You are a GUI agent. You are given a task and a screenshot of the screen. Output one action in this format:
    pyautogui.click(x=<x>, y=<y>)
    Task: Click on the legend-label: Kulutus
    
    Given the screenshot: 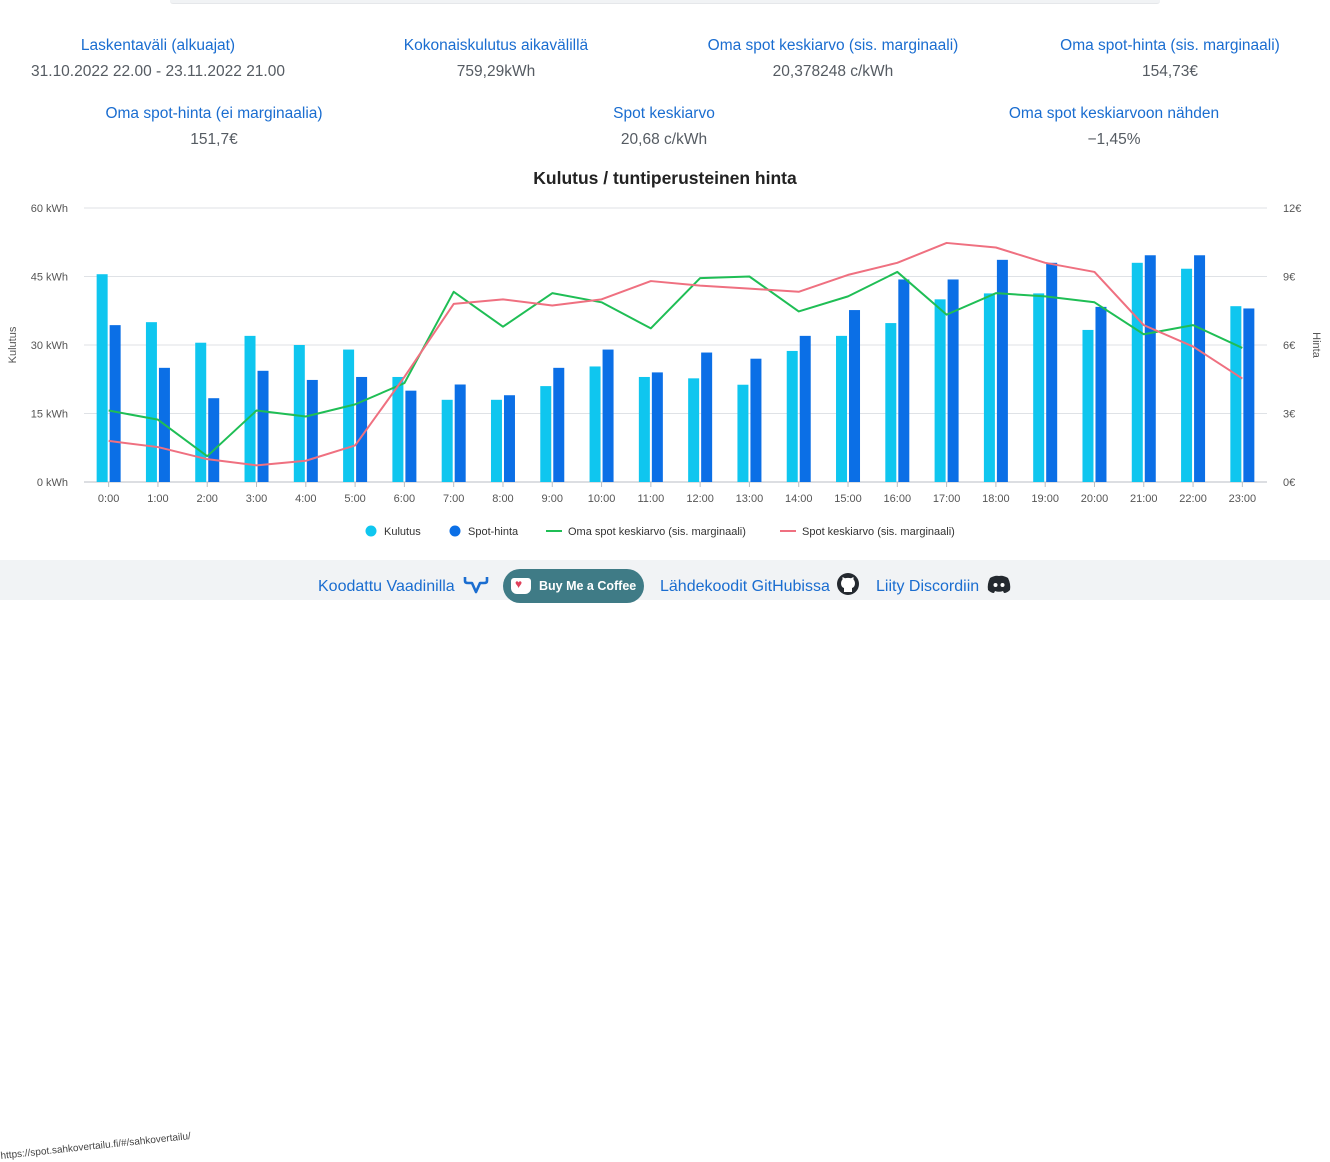 What is the action you would take?
    pyautogui.click(x=402, y=532)
    